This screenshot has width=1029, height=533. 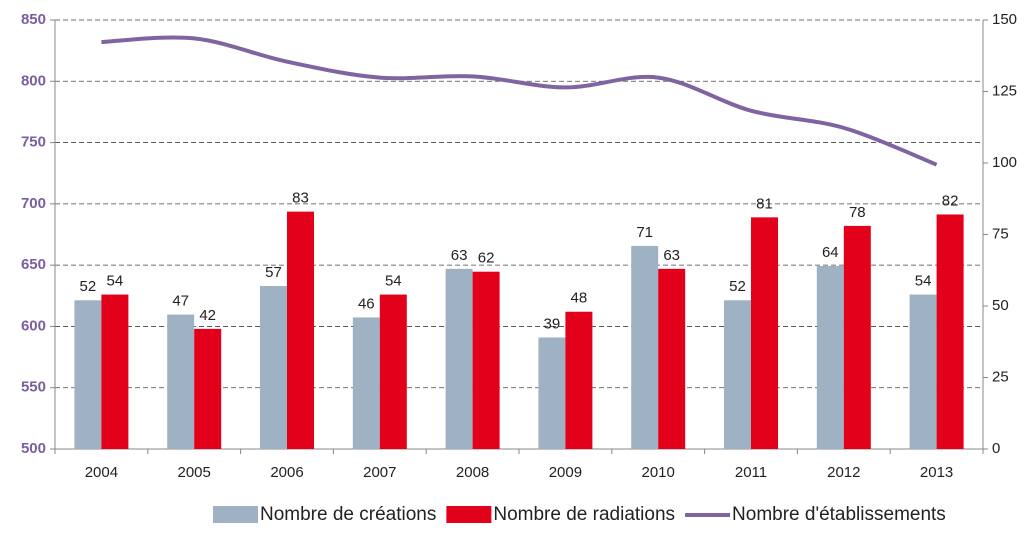 I want to click on legend-label: Nombre de radiations, so click(x=584, y=514).